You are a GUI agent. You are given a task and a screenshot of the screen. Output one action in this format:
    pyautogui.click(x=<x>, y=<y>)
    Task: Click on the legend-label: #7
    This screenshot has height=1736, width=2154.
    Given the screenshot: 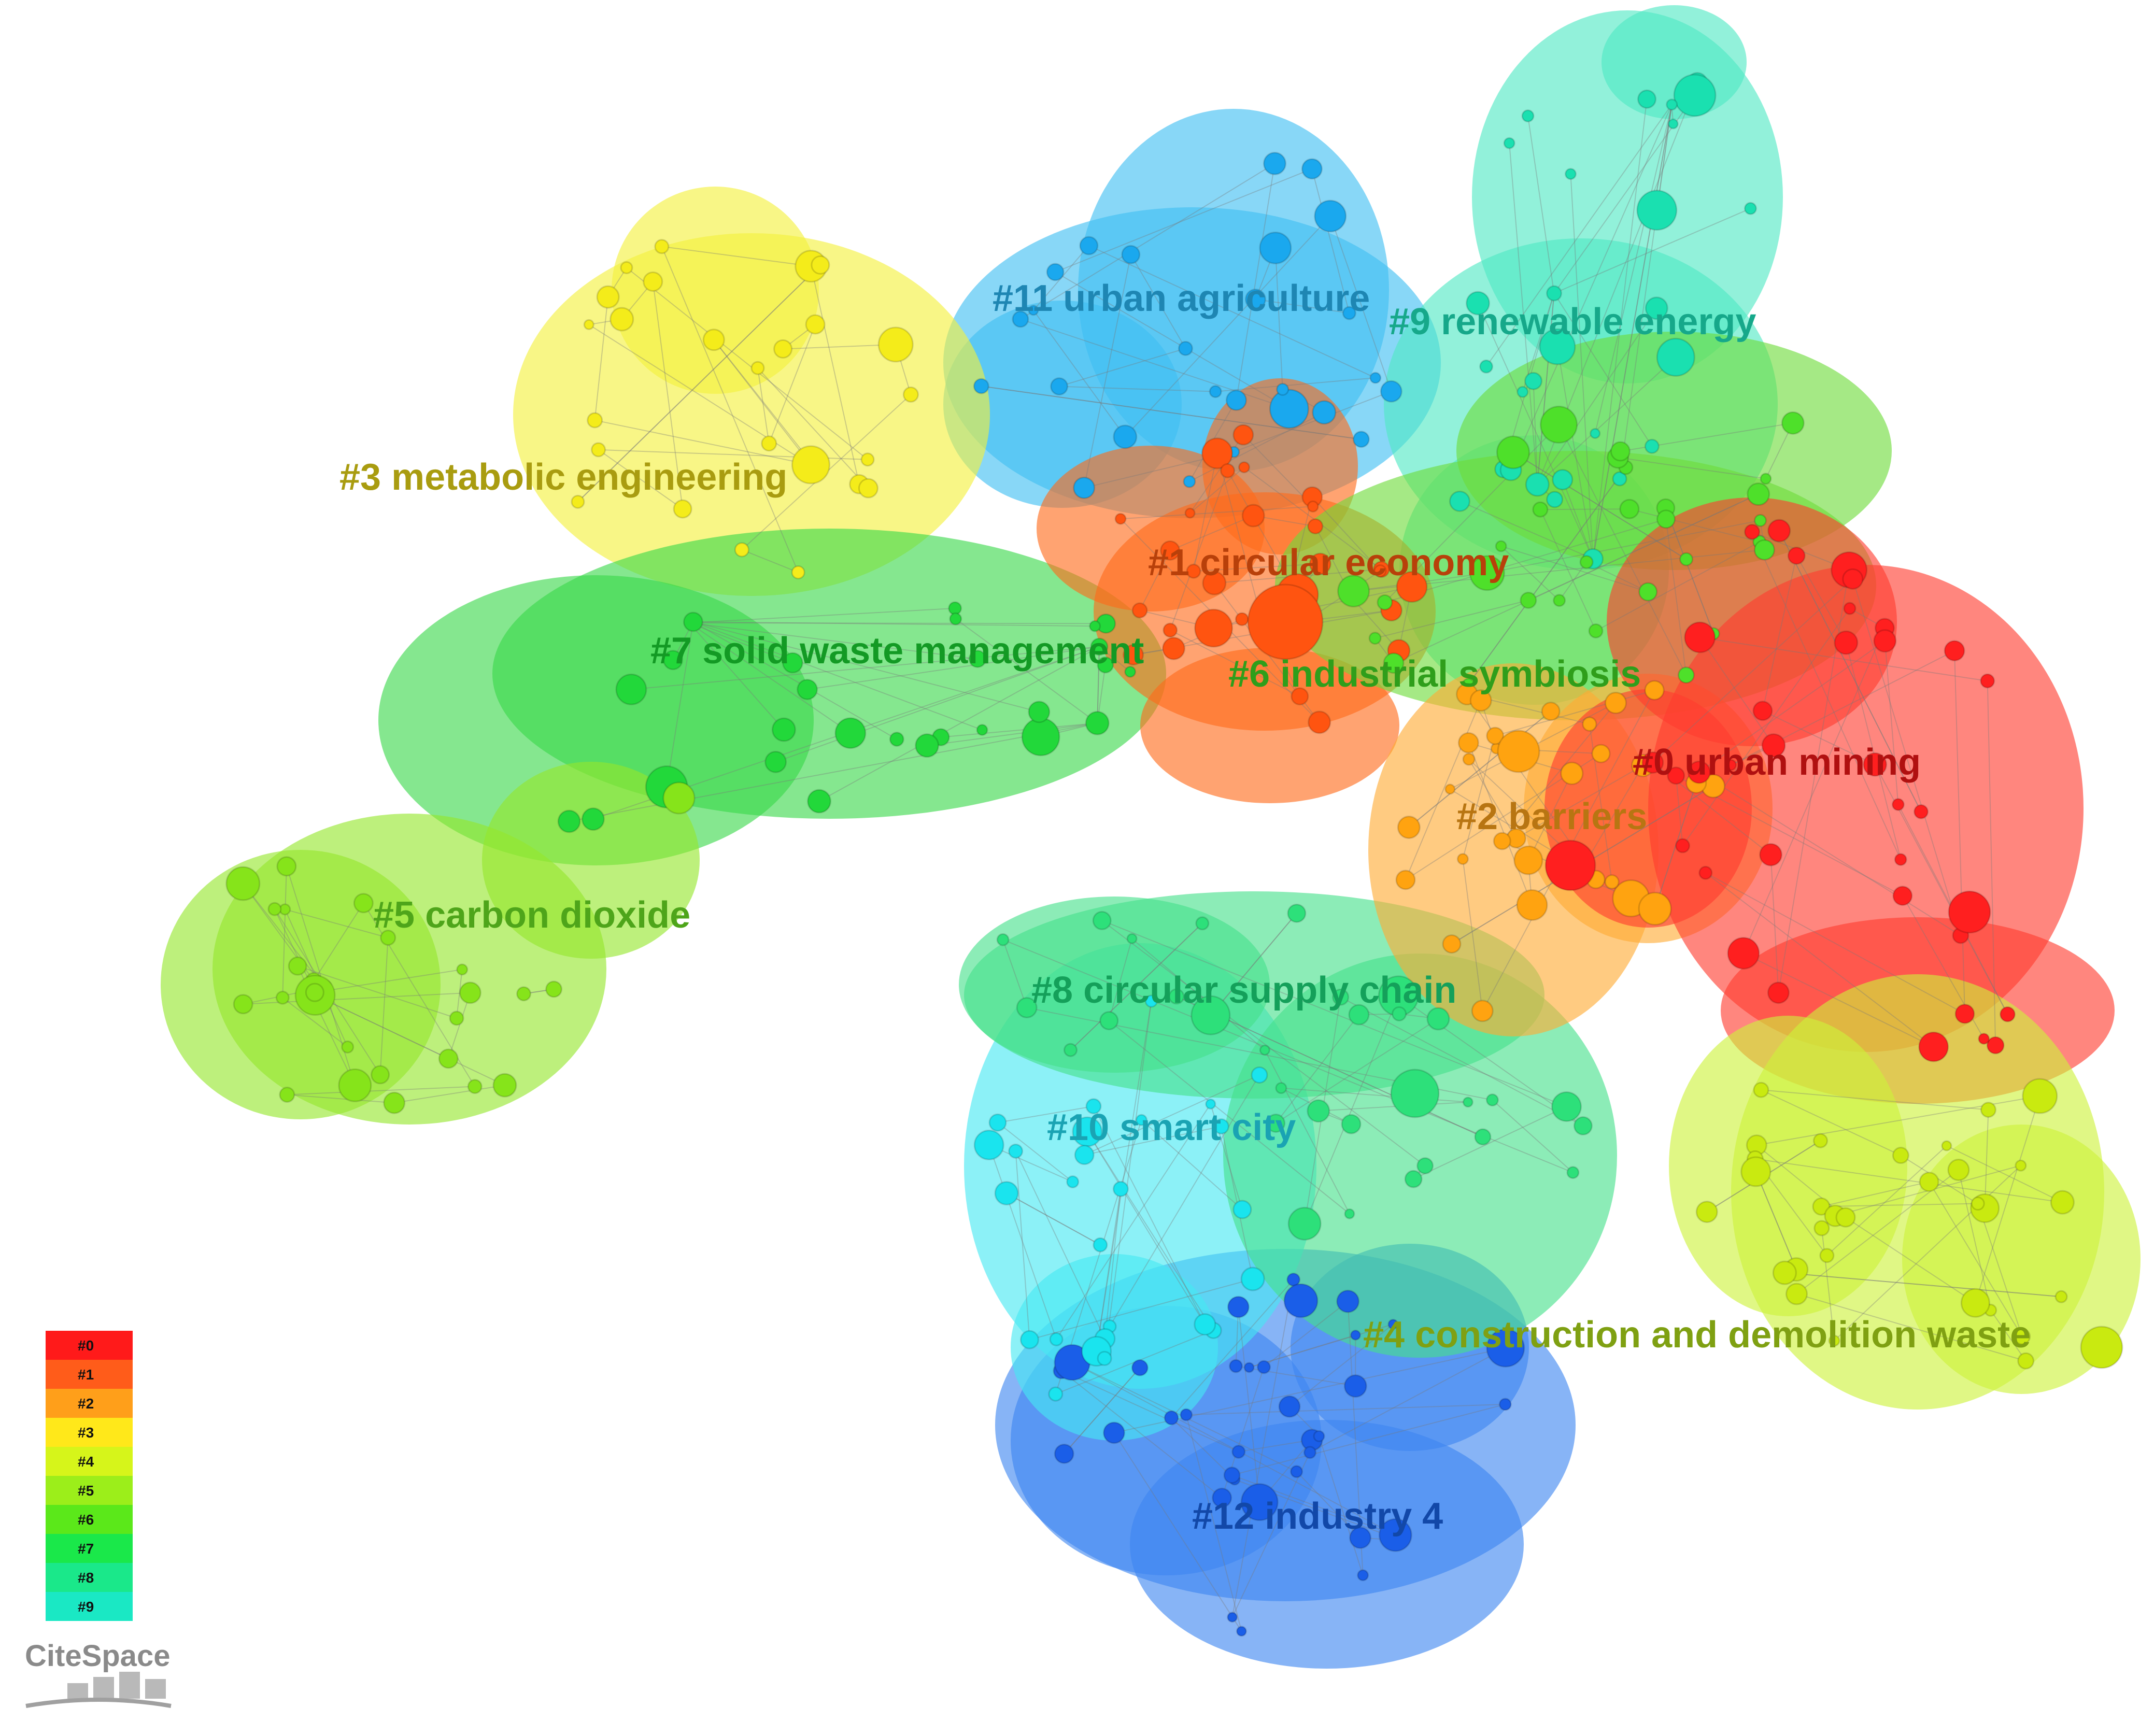 What is the action you would take?
    pyautogui.click(x=86, y=1549)
    